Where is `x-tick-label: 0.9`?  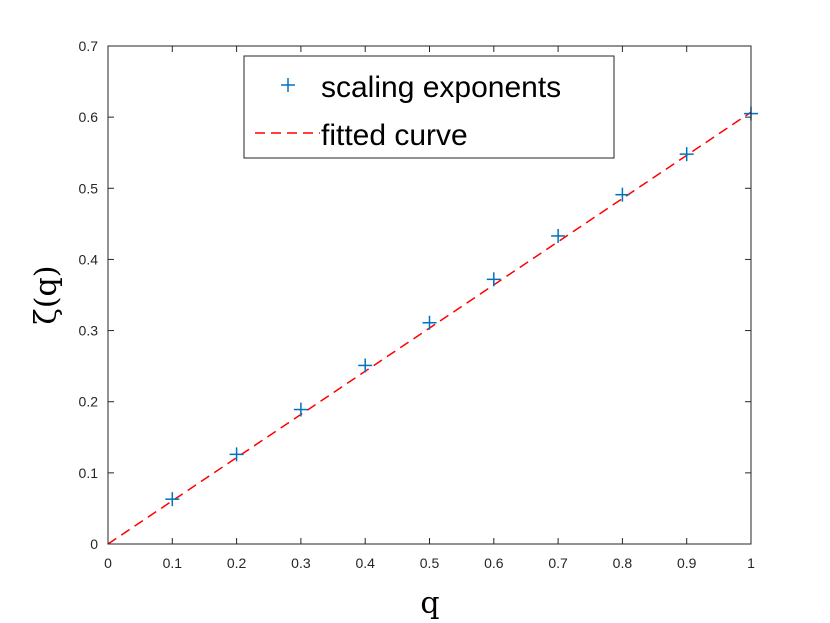
x-tick-label: 0.9 is located at coordinates (687, 563).